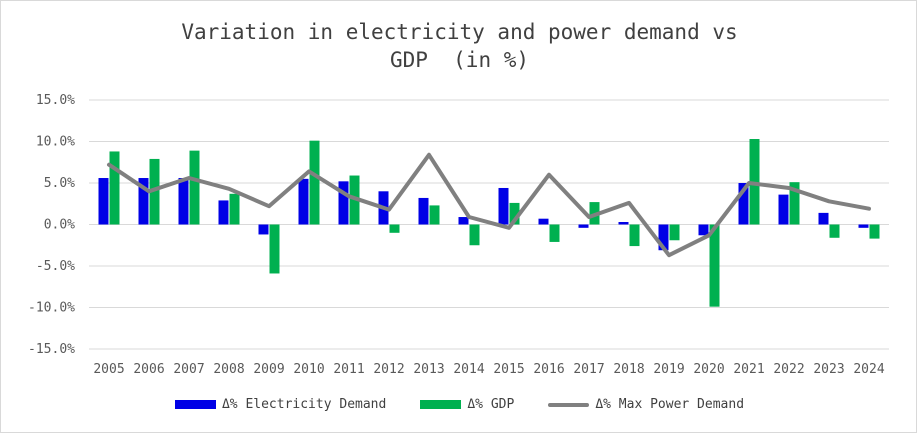 This screenshot has width=917, height=433. Describe the element at coordinates (228, 369) in the screenshot. I see `x-tick-label: 2008` at that location.